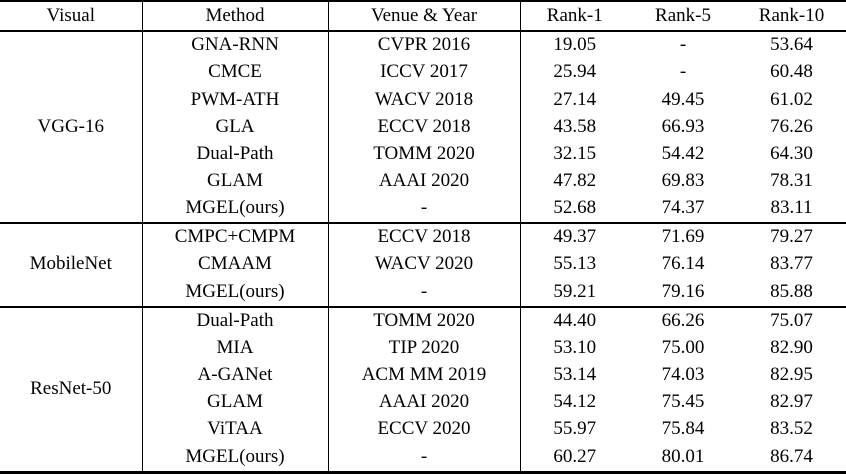  Describe the element at coordinates (791, 348) in the screenshot. I see `rank10-cell: 82.90` at that location.